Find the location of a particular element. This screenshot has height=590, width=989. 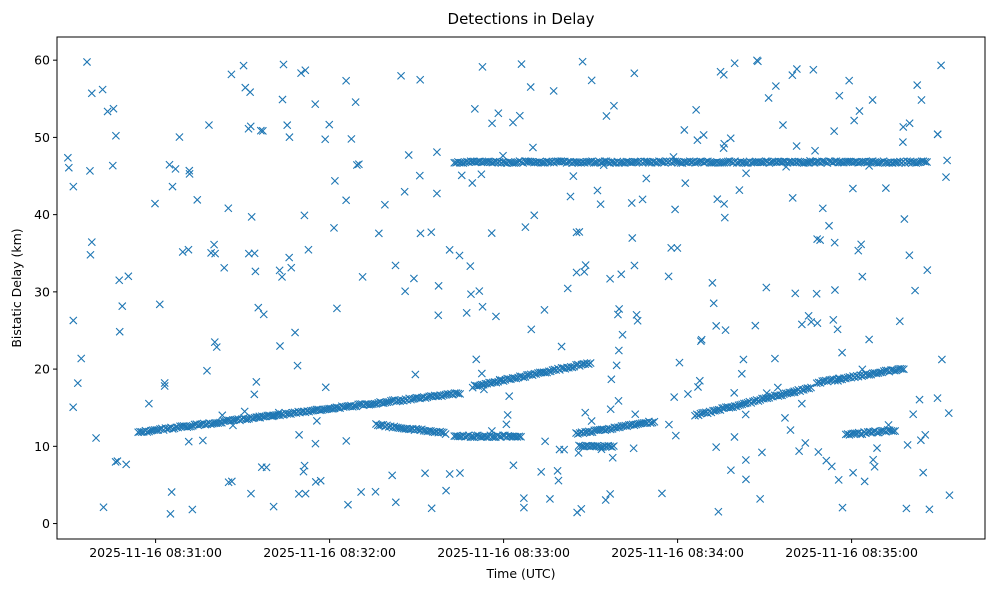

y-axis: 0 10 20 30 40 50 60 is located at coordinates (45, 292).